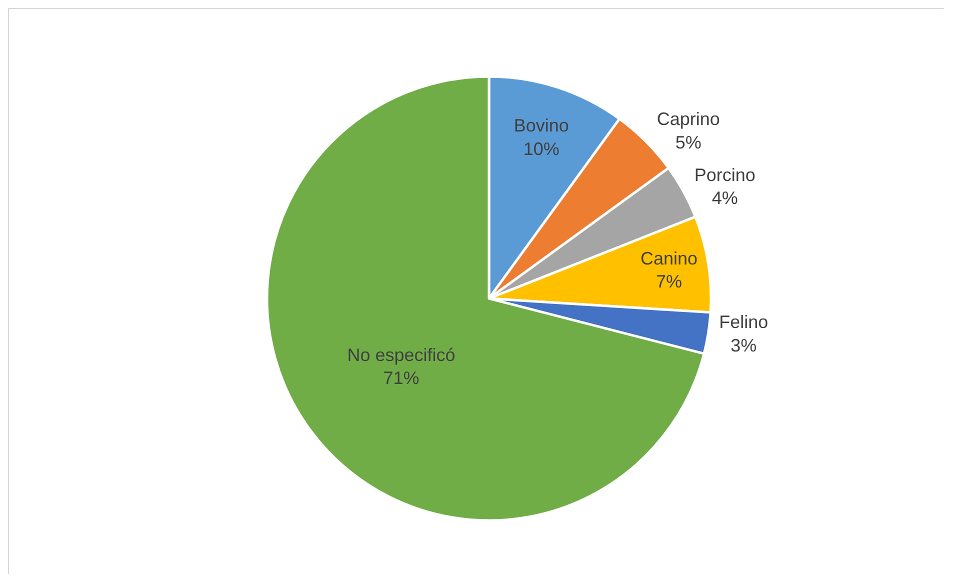 The height and width of the screenshot is (577, 954). I want to click on data-label: 3%, so click(743, 345).